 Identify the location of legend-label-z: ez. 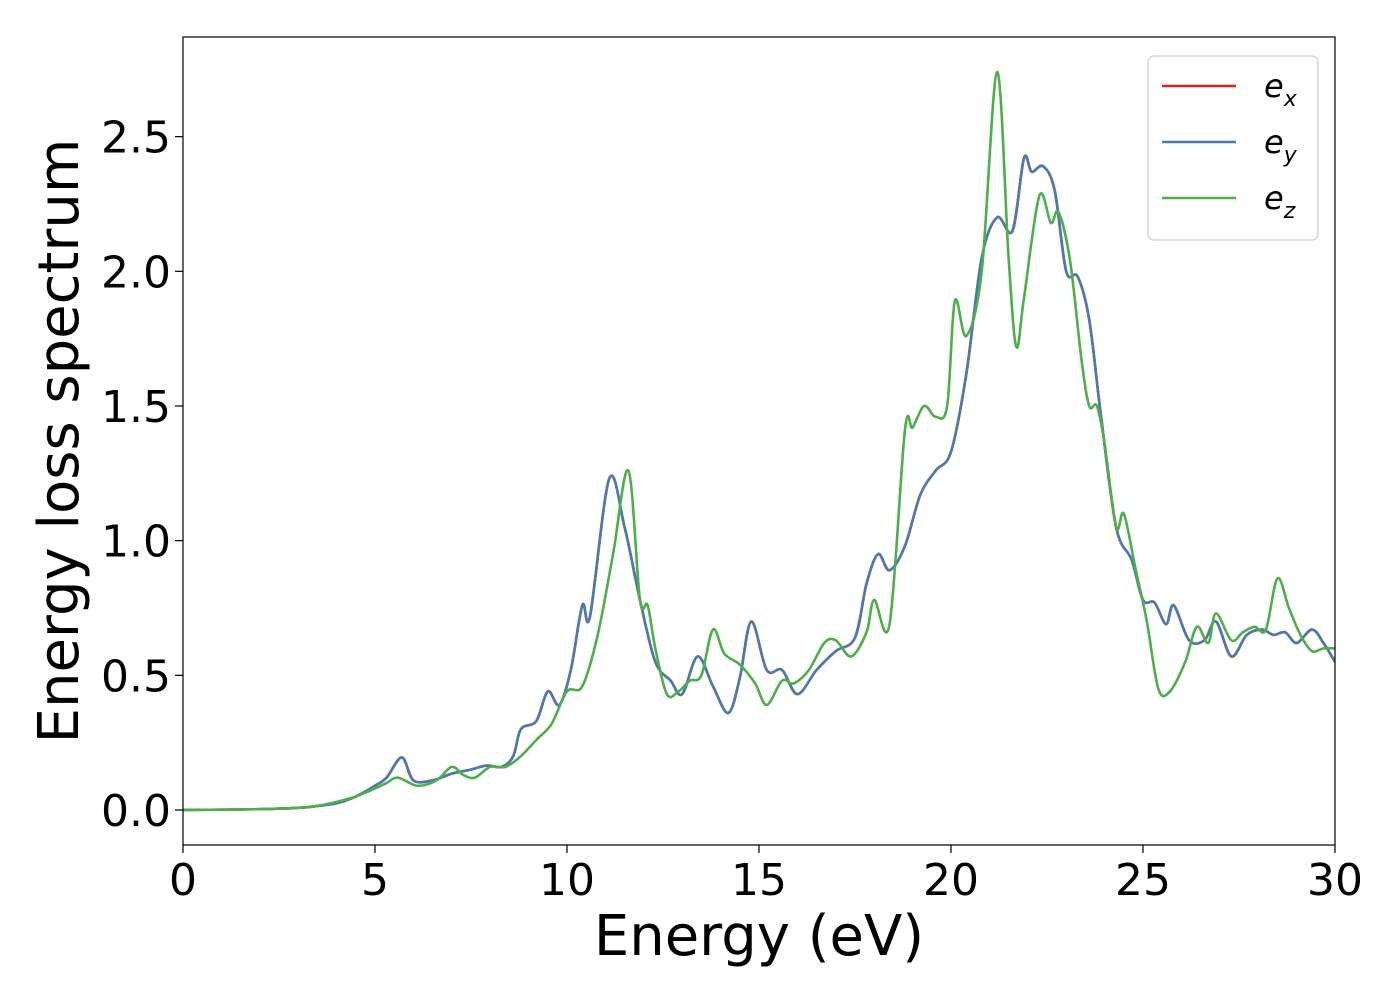
(1280, 201).